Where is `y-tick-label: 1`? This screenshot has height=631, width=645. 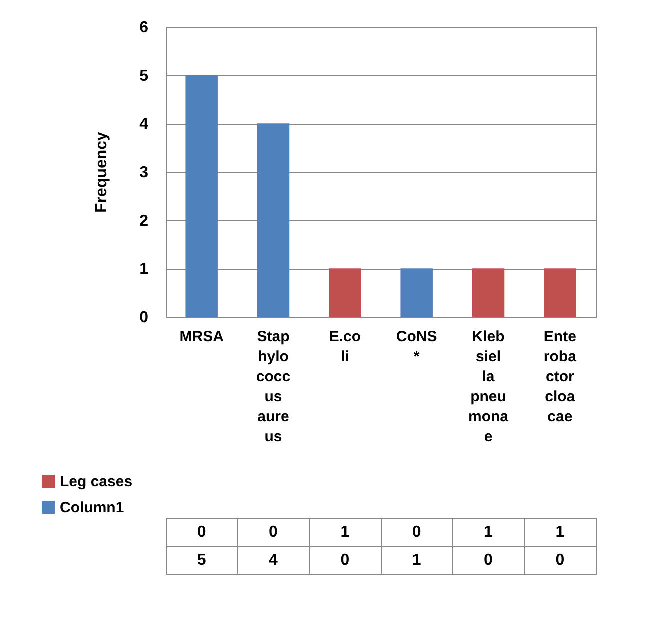 y-tick-label: 1 is located at coordinates (144, 269).